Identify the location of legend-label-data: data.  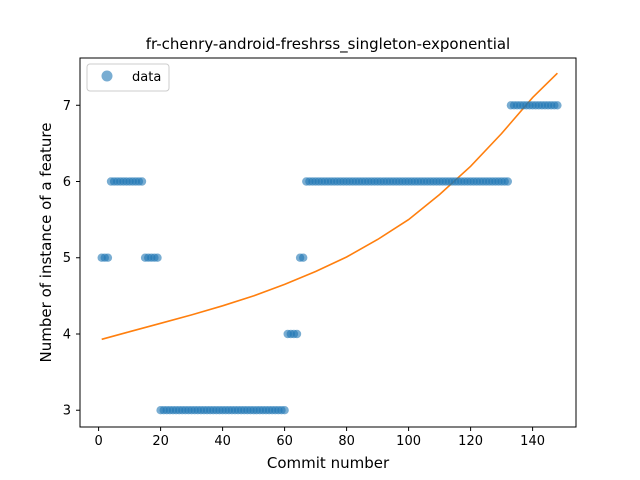
(146, 77).